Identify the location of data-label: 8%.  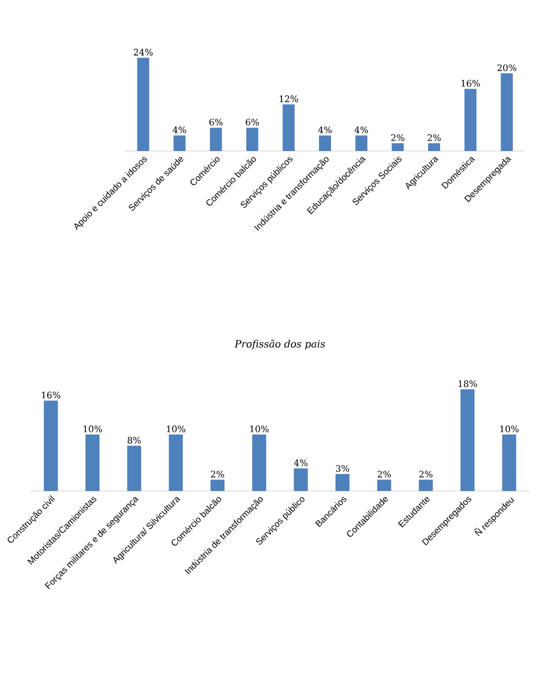
(134, 440).